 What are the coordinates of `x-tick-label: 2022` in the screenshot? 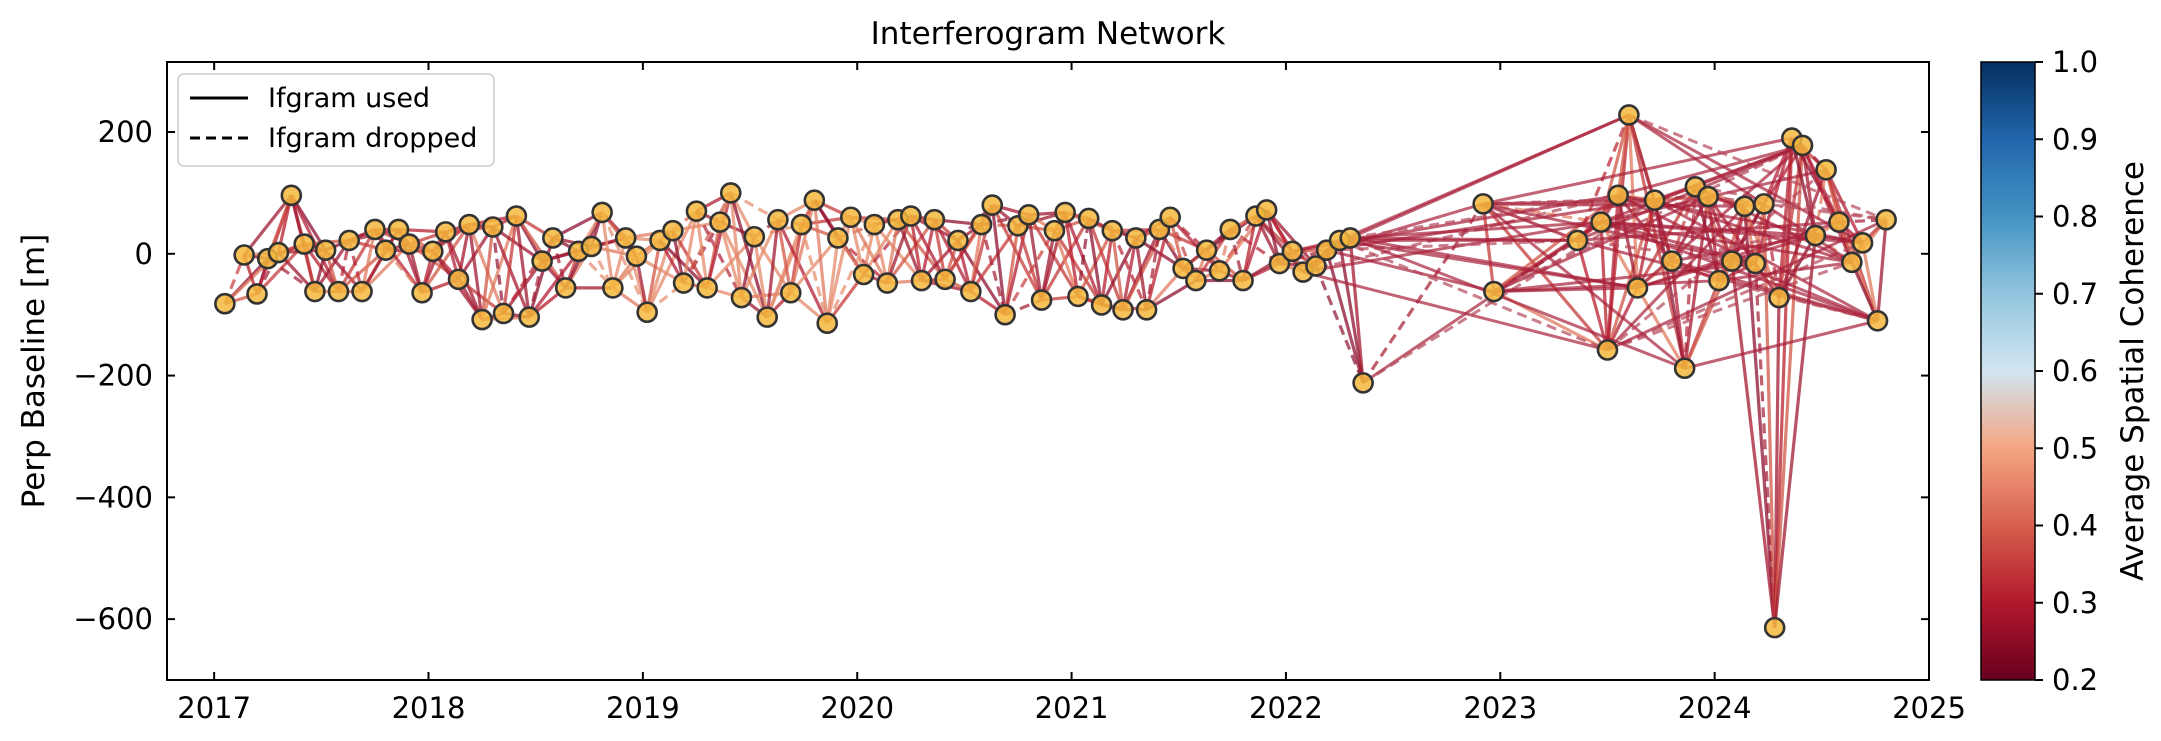 It's located at (1286, 708).